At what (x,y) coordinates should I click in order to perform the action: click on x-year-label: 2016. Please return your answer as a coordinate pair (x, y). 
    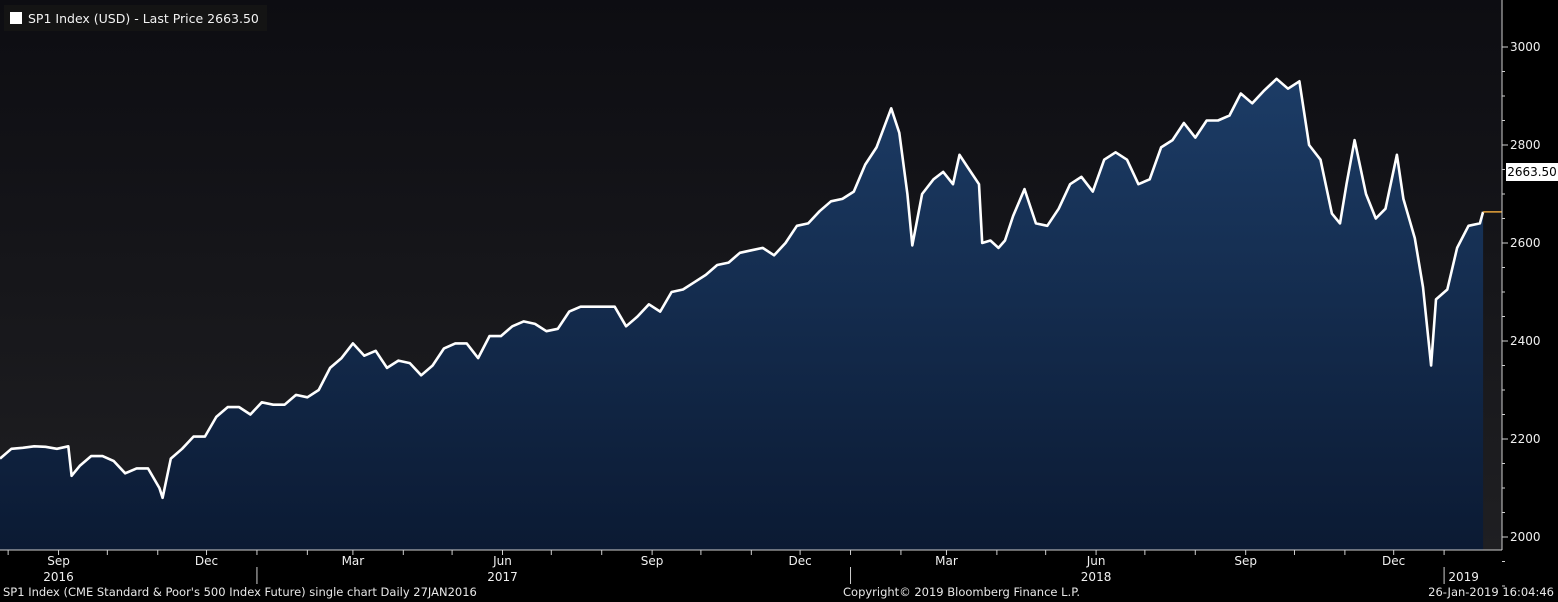
    Looking at the image, I should click on (58, 577).